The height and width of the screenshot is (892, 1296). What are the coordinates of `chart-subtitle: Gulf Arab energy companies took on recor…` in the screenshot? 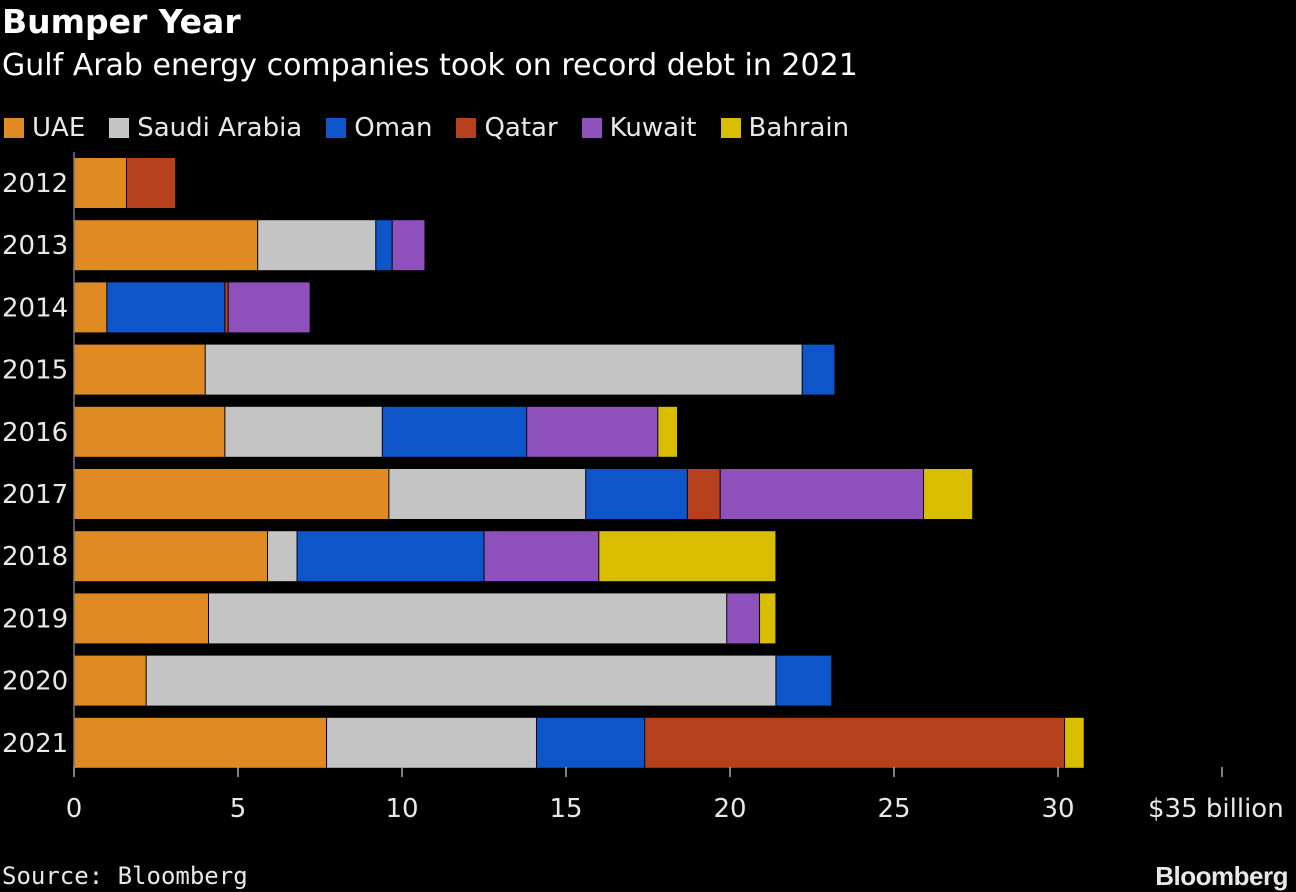 It's located at (430, 65).